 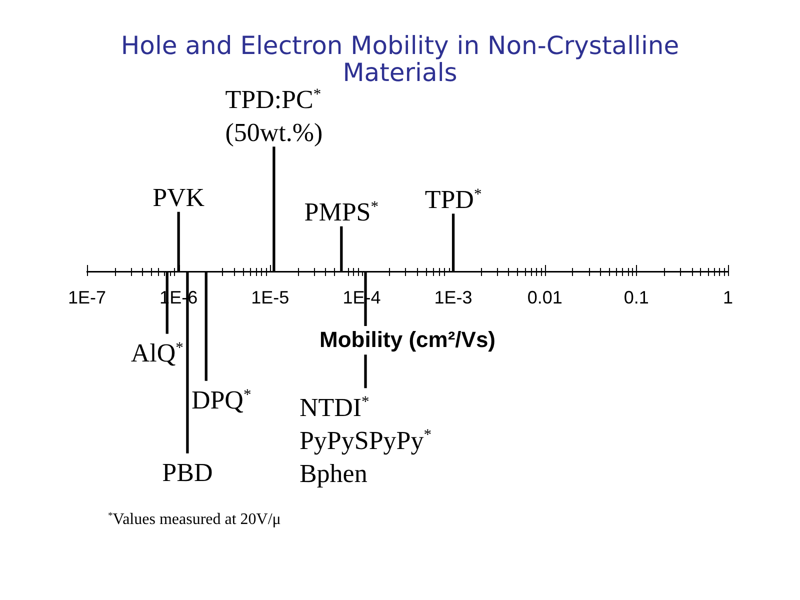 I want to click on x-tick-label: 1, so click(x=728, y=298).